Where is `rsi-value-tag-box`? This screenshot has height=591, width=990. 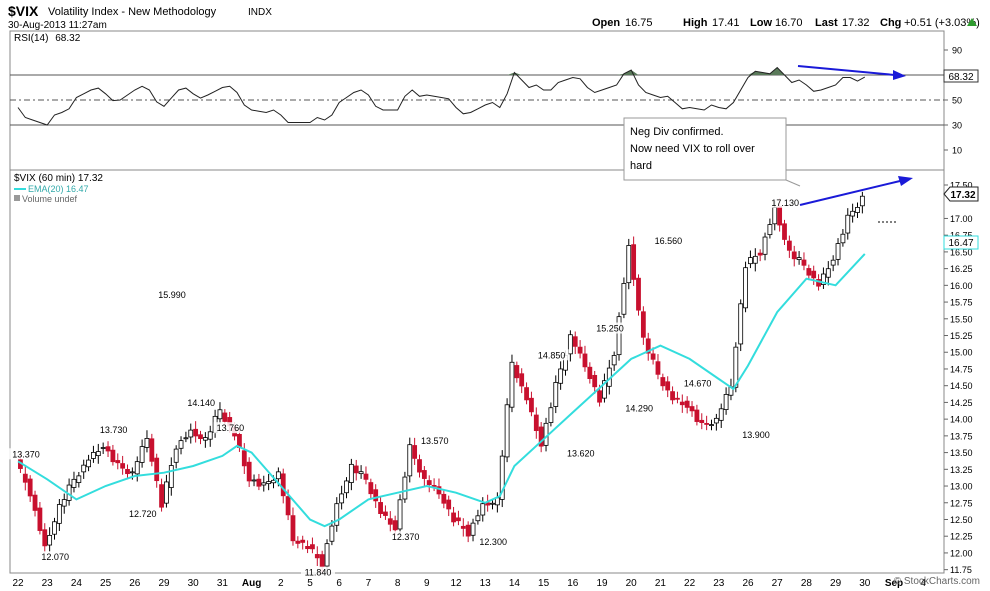
rsi-value-tag-box is located at coordinates (961, 76).